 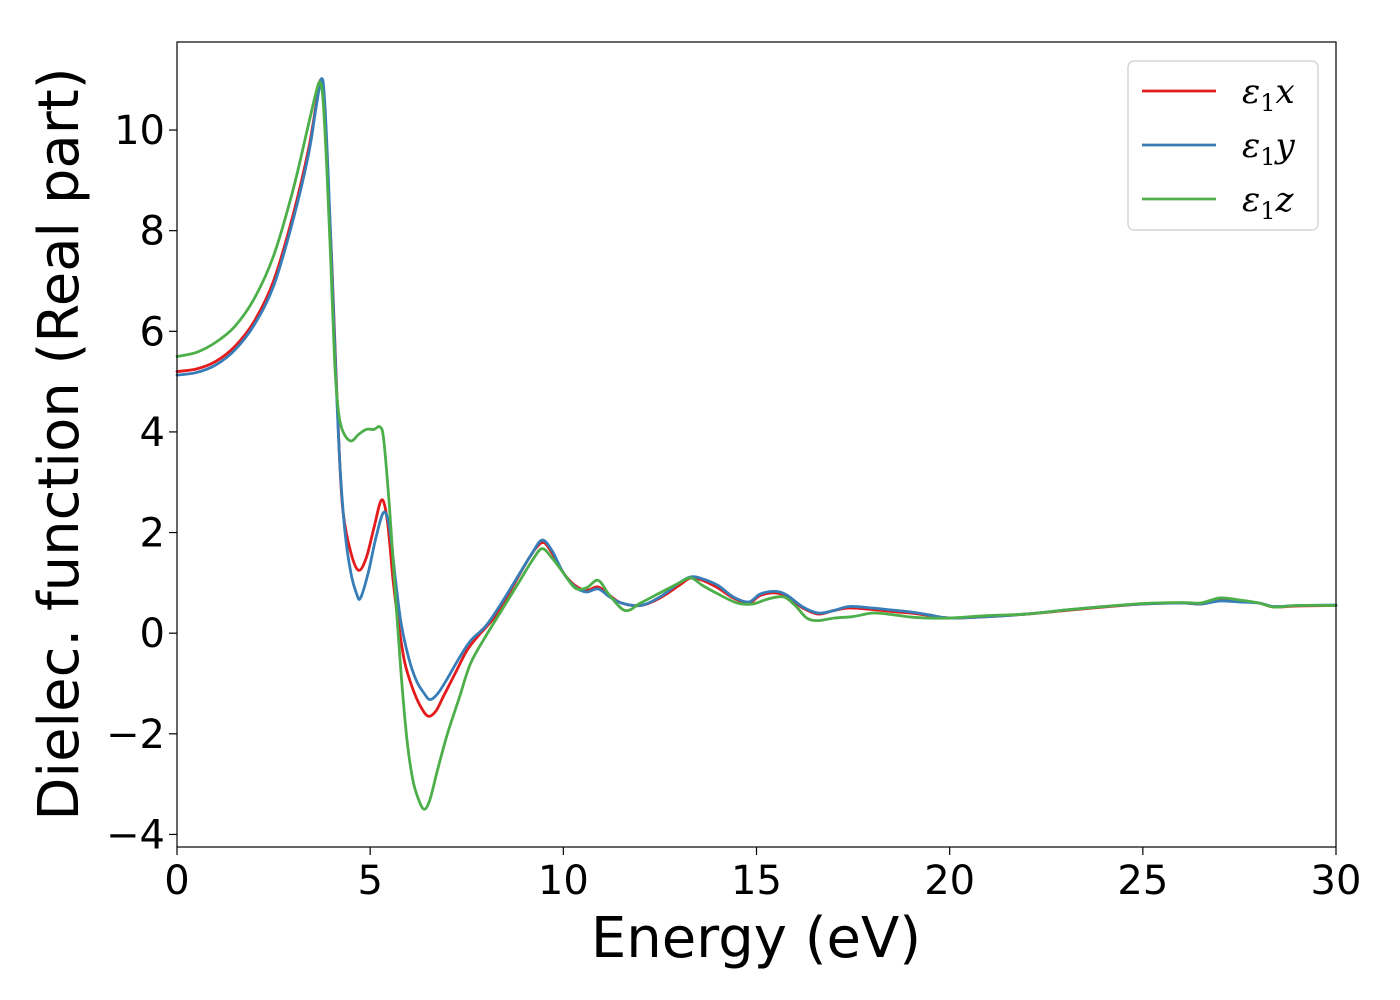 What do you see at coordinates (563, 881) in the screenshot?
I see `x-tick-label: 10` at bounding box center [563, 881].